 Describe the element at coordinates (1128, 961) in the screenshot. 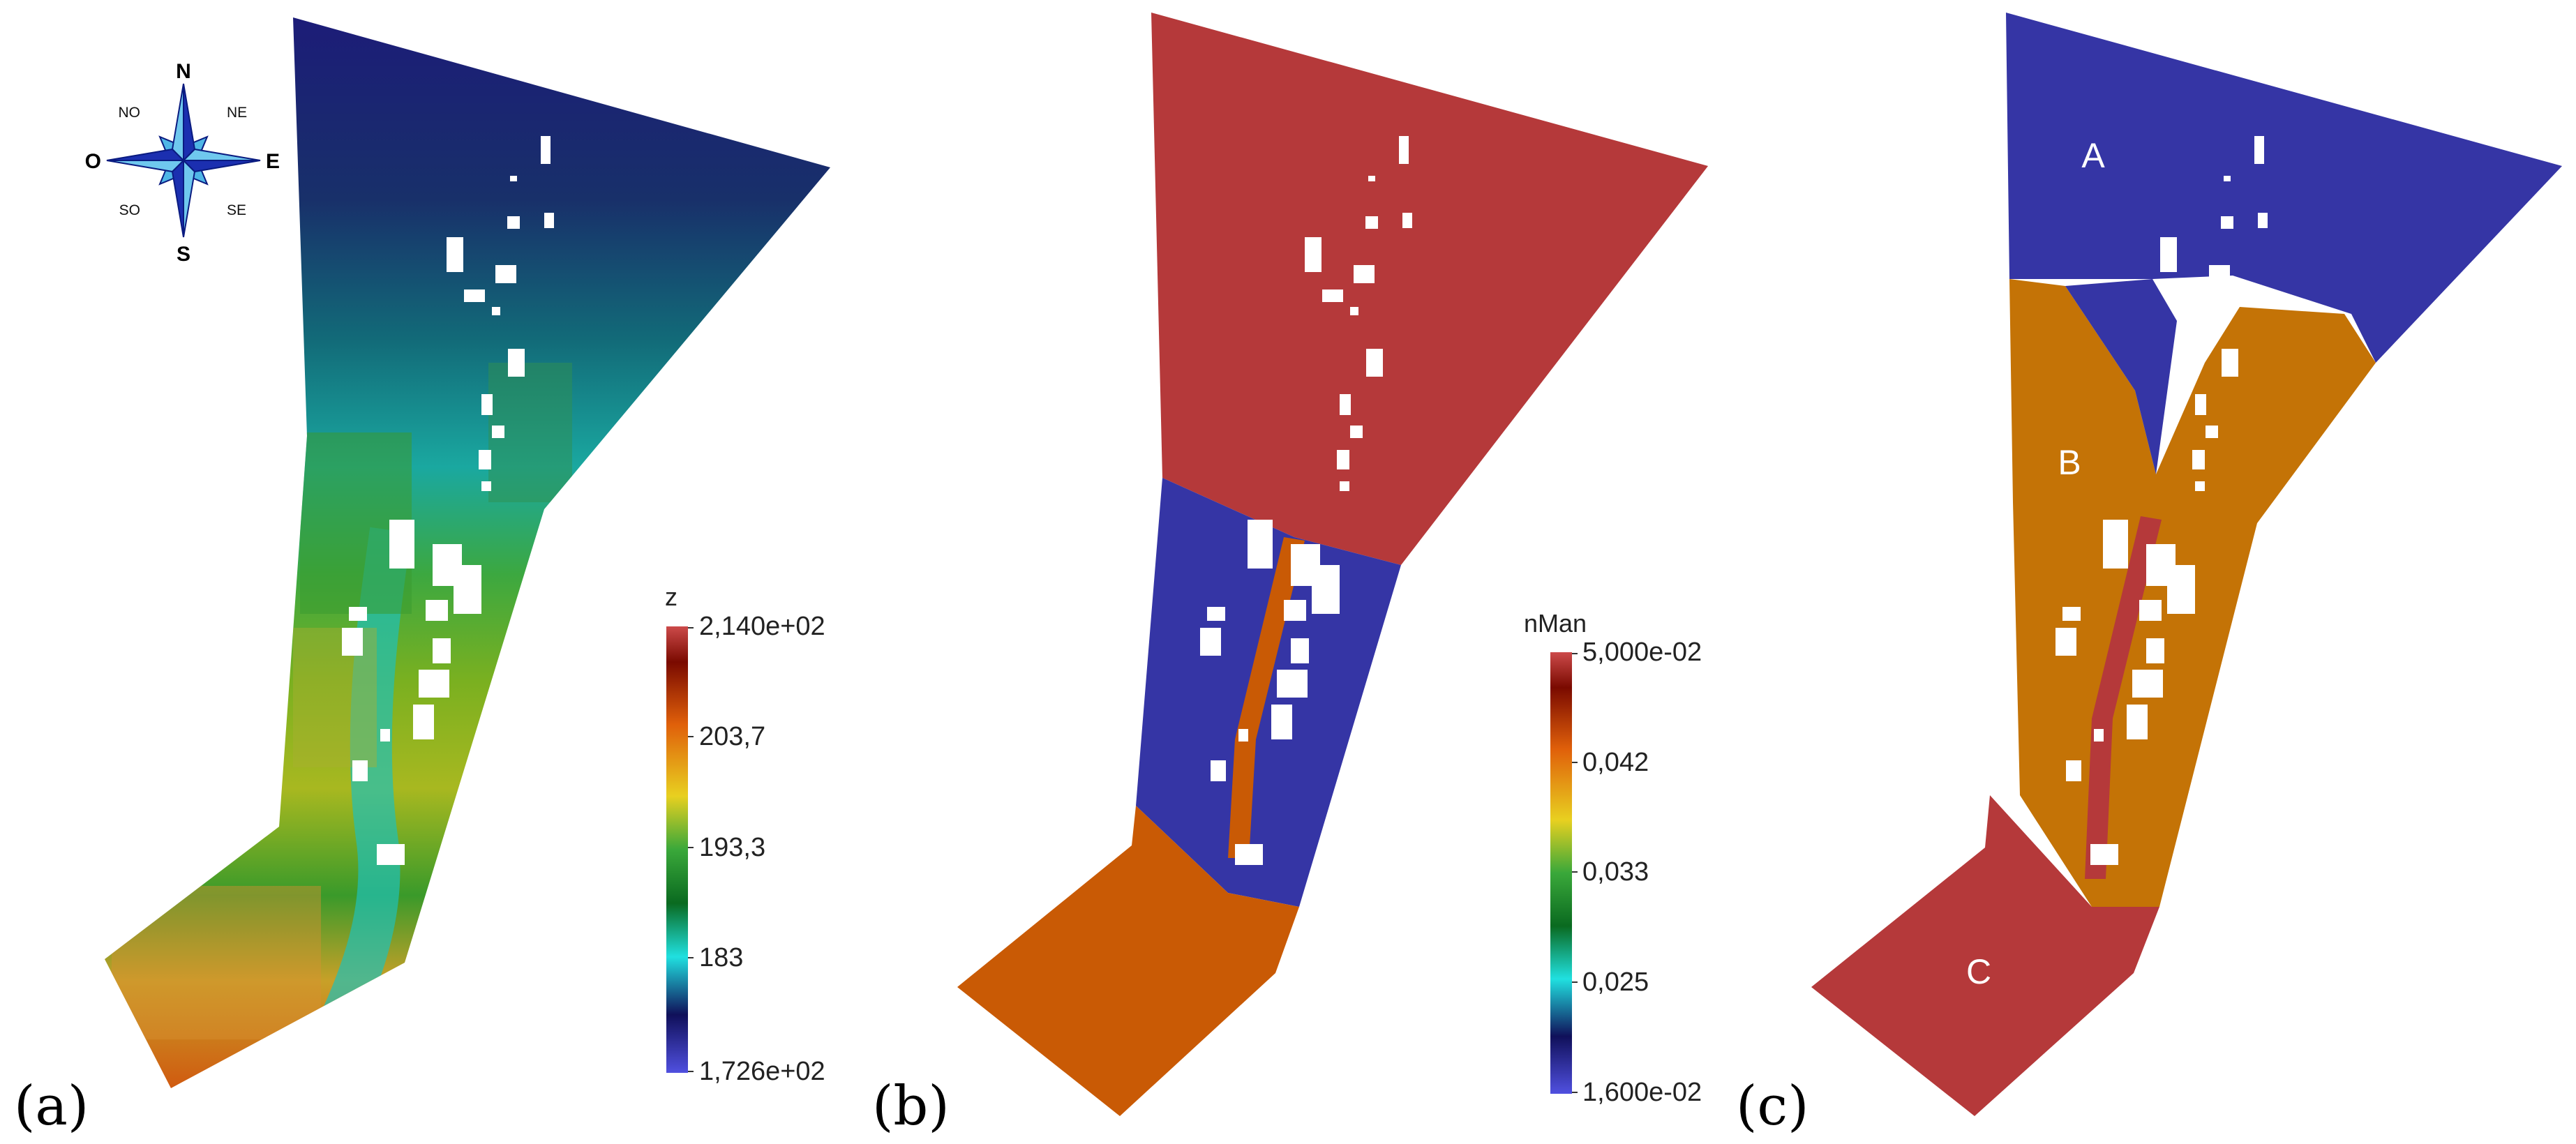

I see `zone-orange-b` at that location.